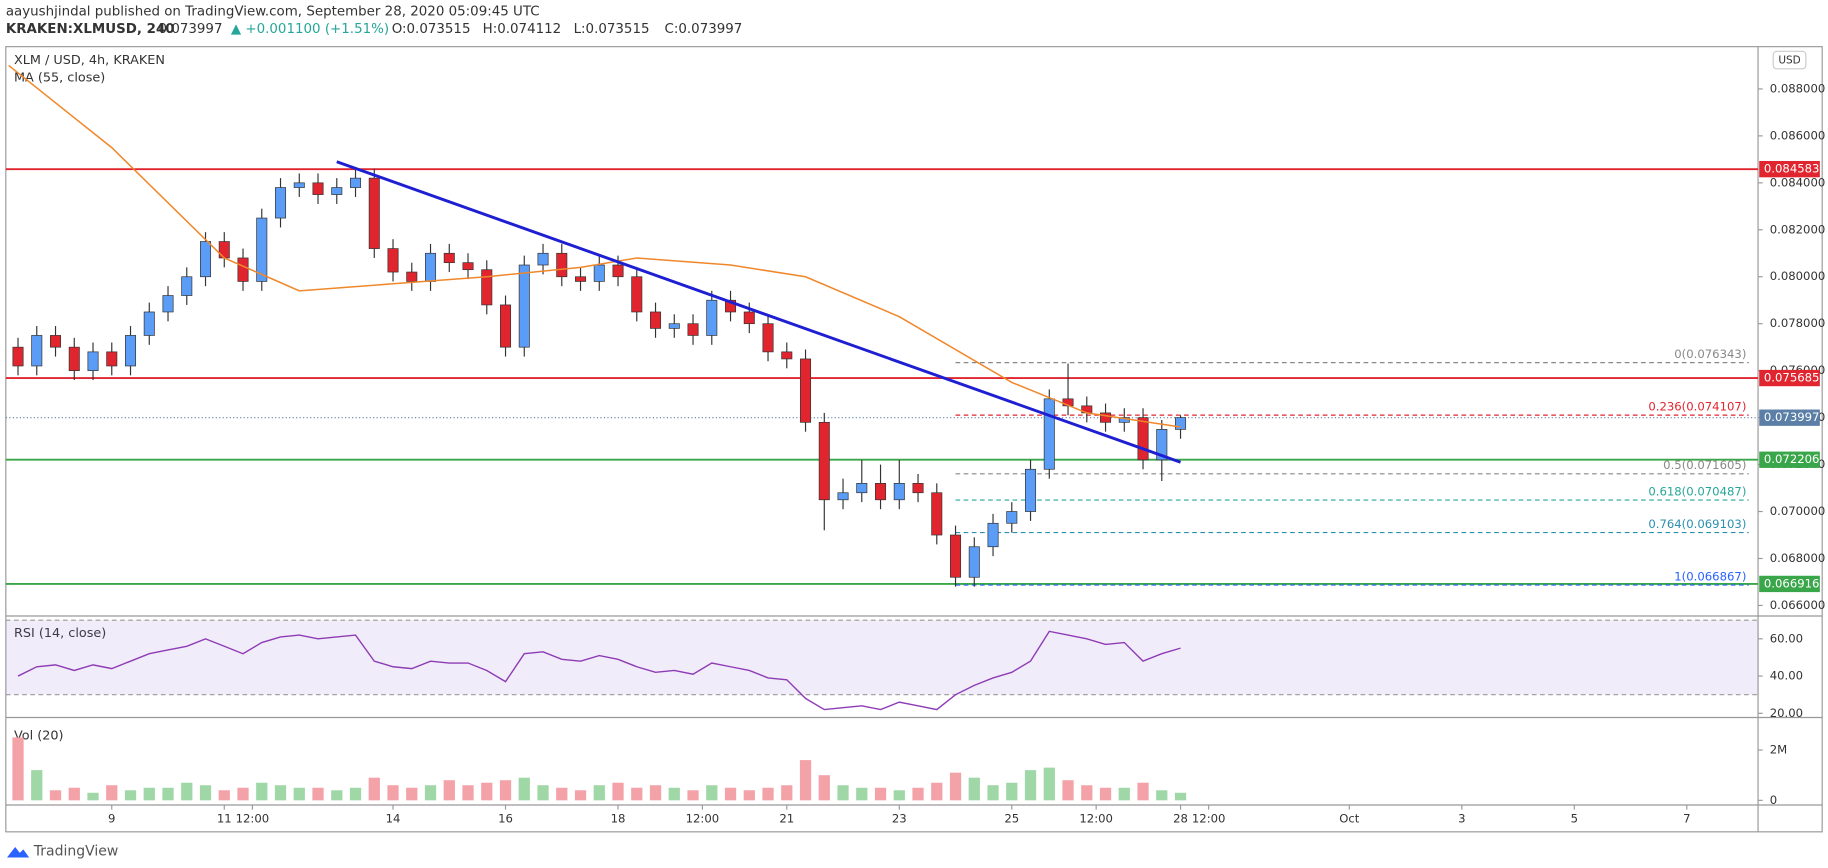 Image resolution: width=1828 pixels, height=868 pixels. I want to click on y-tick-label: 0.084000, so click(1798, 182).